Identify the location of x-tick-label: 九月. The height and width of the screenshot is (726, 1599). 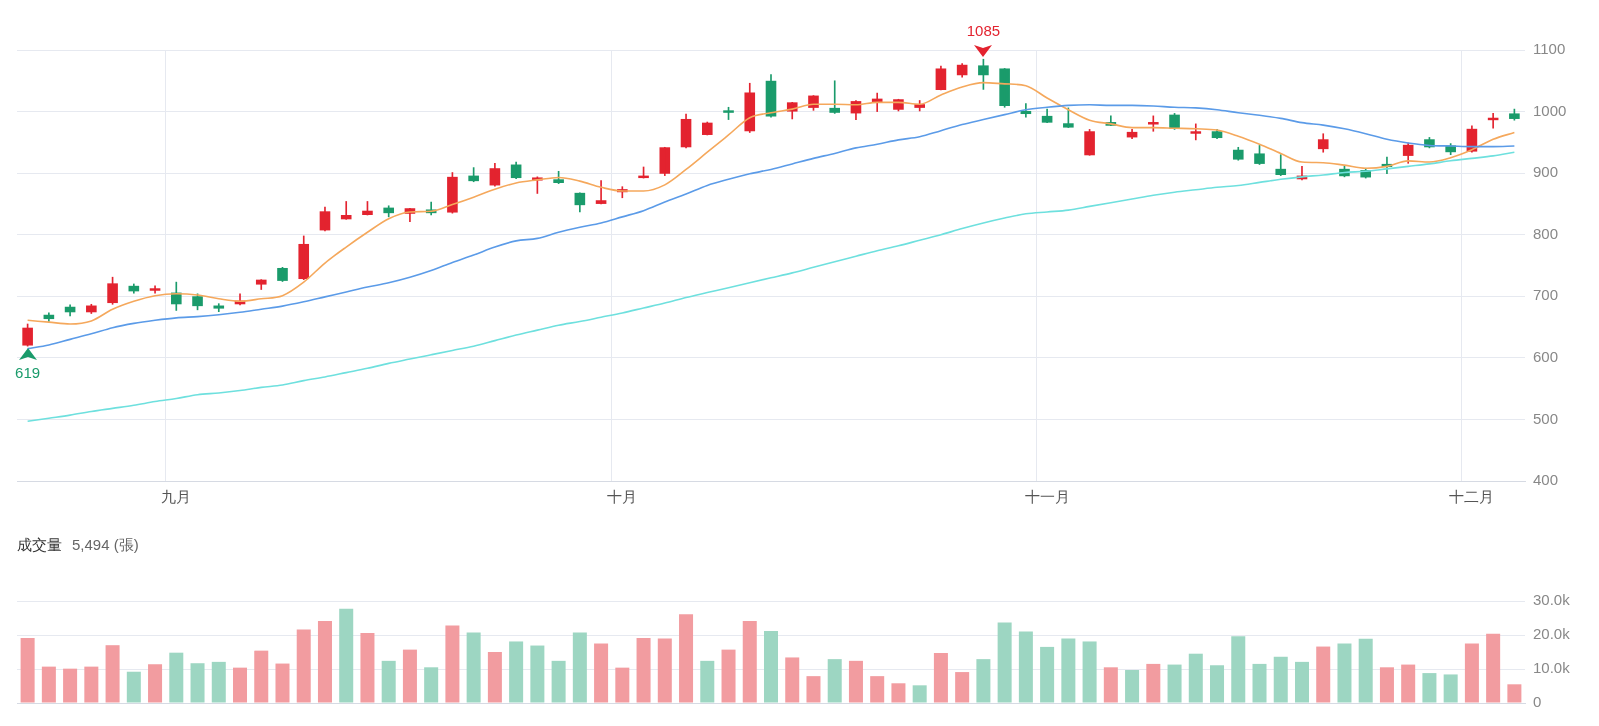
(176, 497).